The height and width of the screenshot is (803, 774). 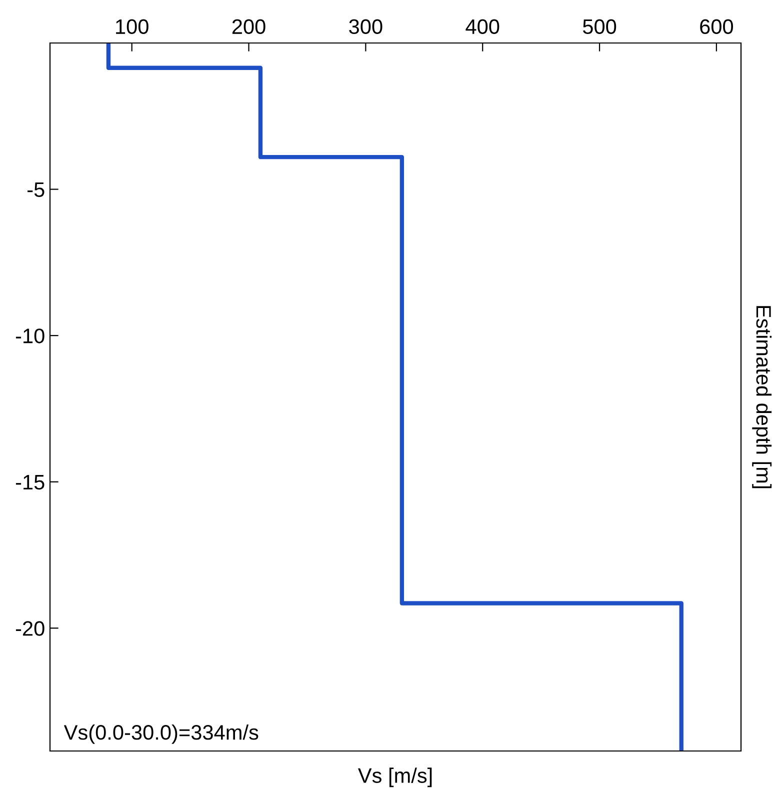 I want to click on y-axis-title: Estimated depth [m], so click(x=762, y=397).